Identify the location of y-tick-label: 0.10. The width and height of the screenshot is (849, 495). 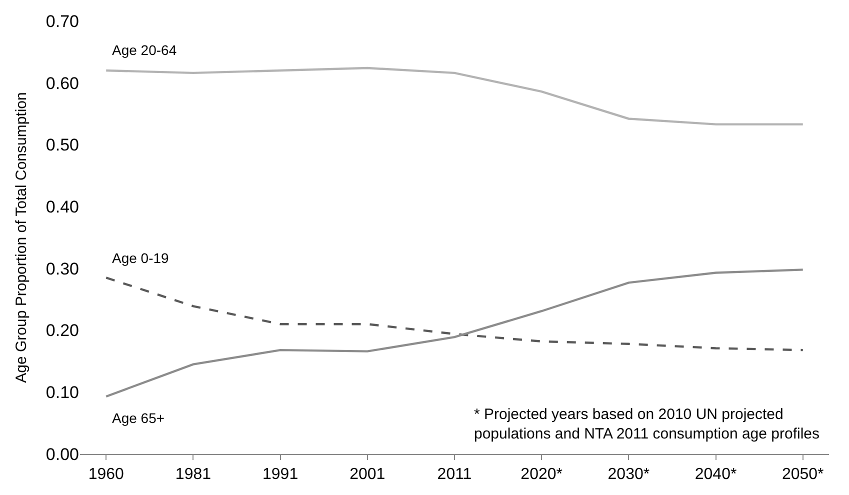
(62, 392).